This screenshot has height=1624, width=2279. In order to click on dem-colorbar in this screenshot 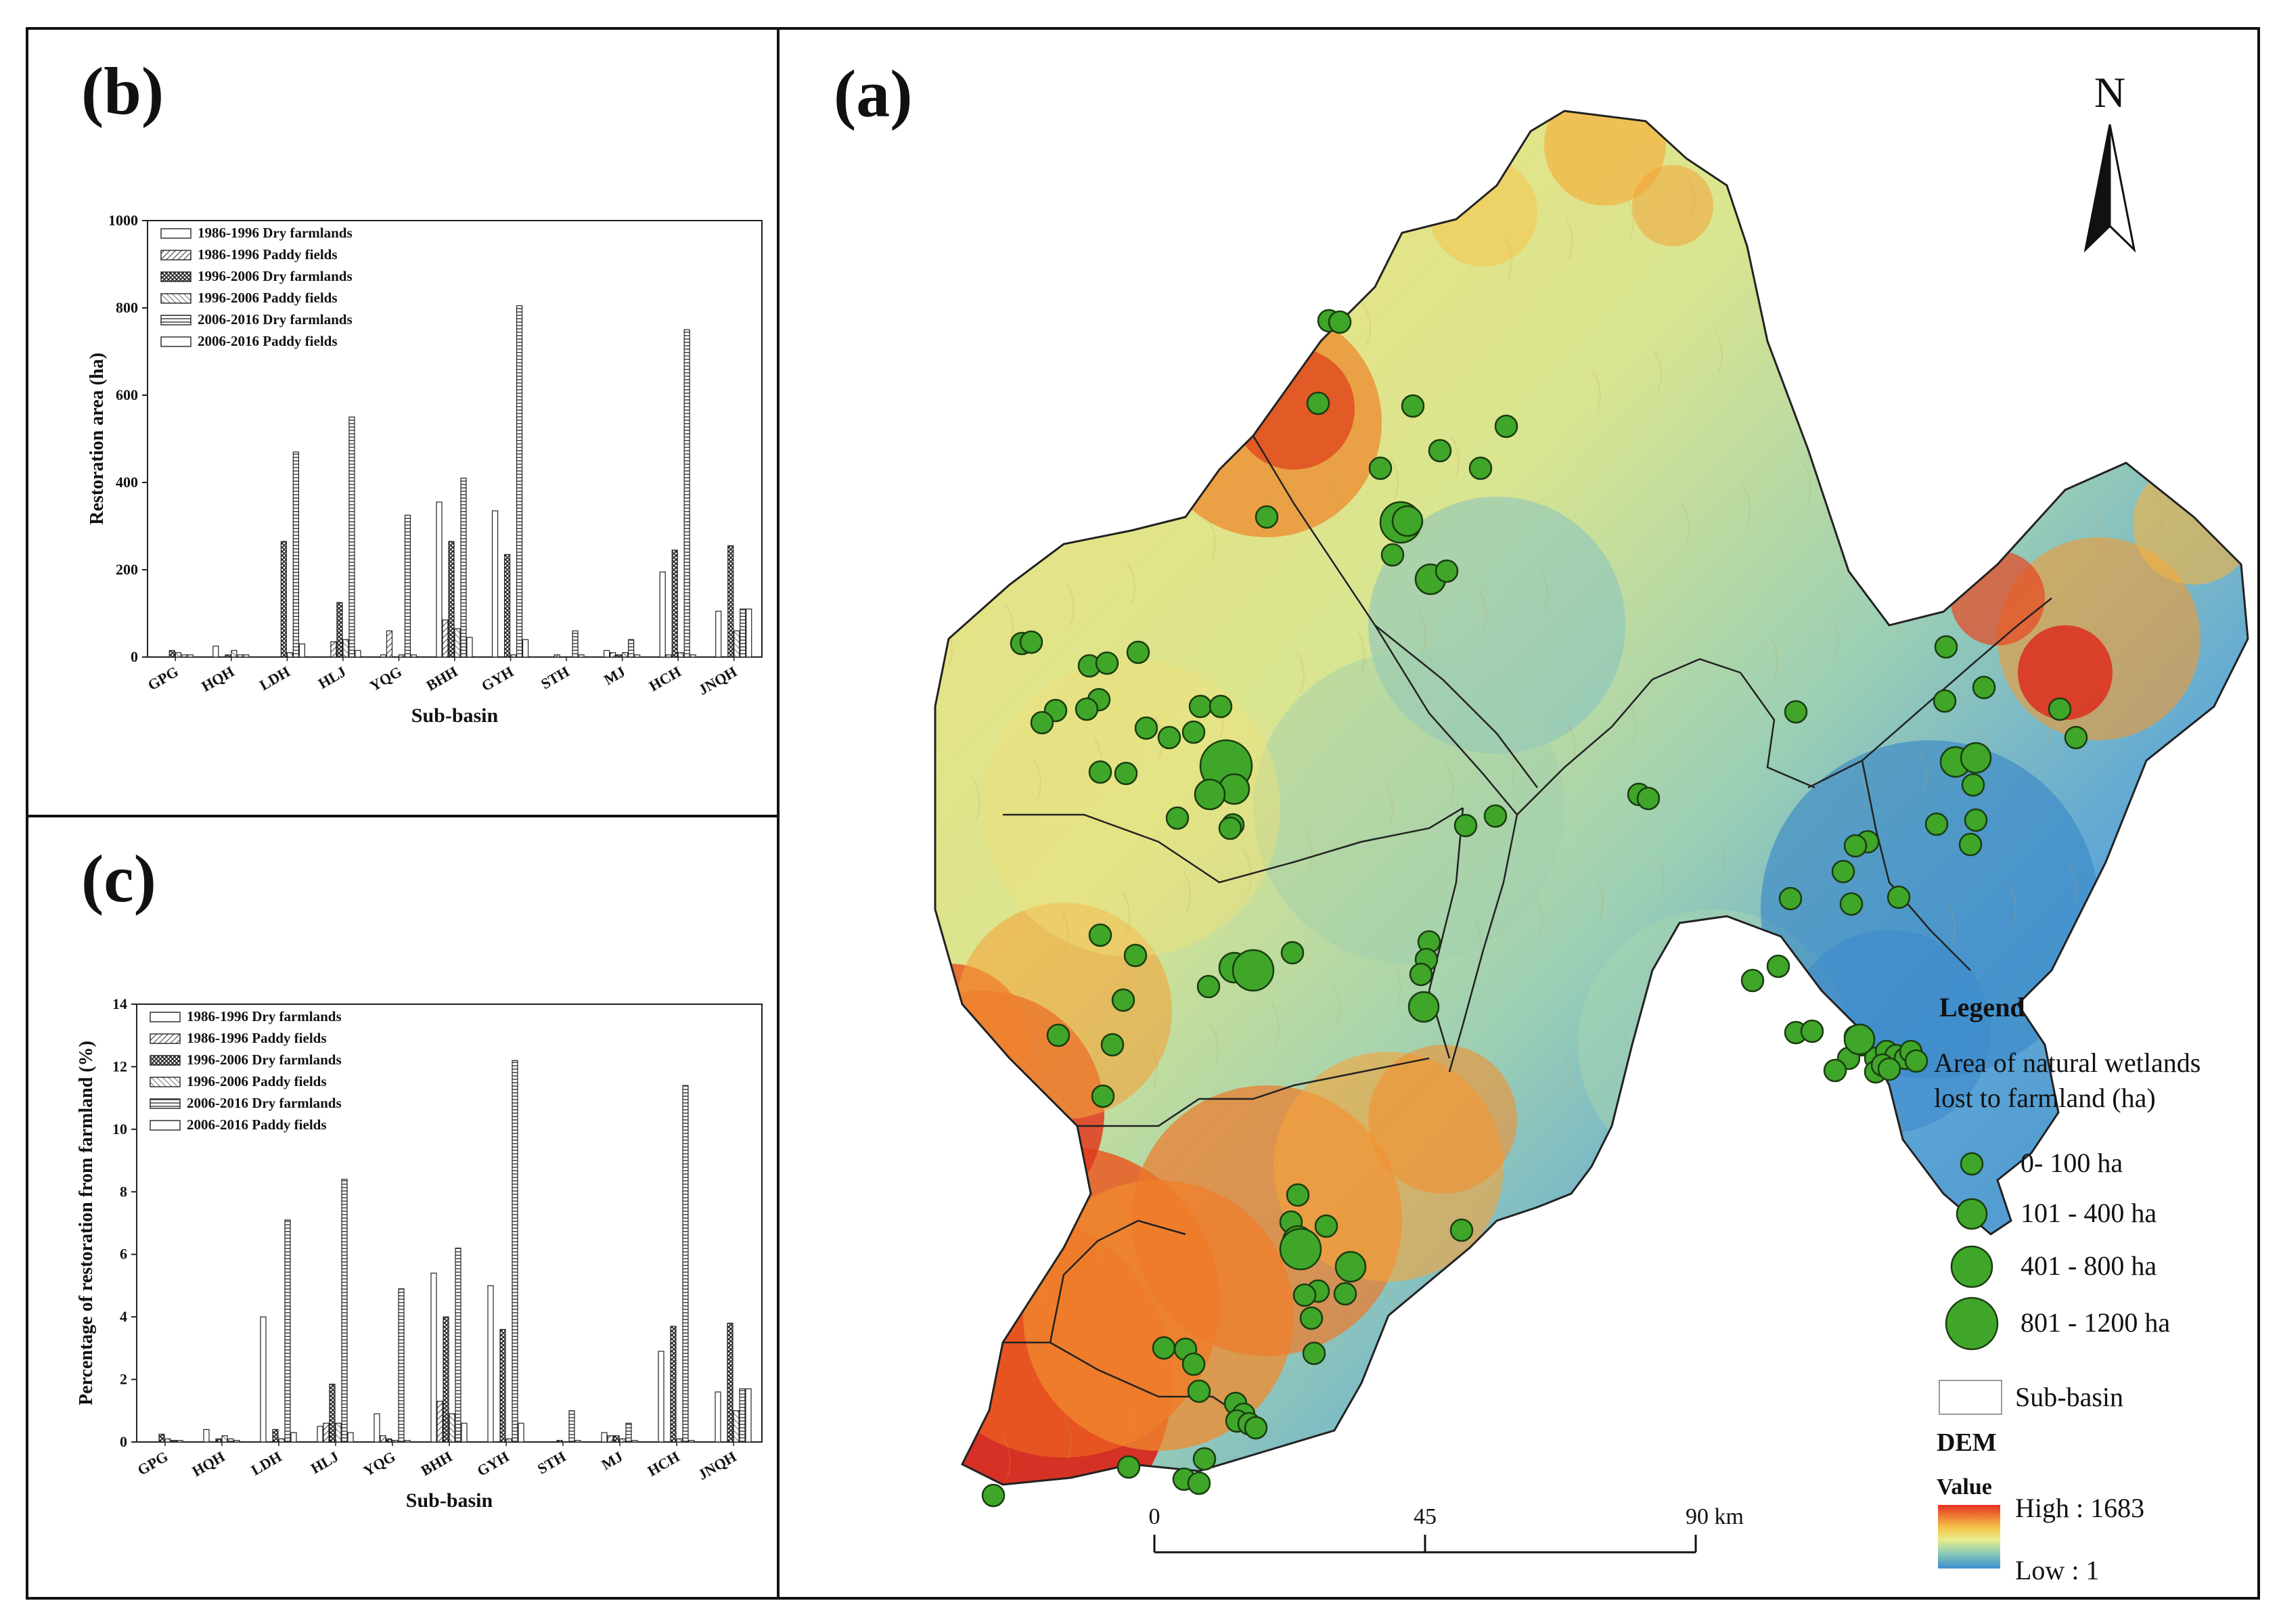, I will do `click(1969, 1537)`.